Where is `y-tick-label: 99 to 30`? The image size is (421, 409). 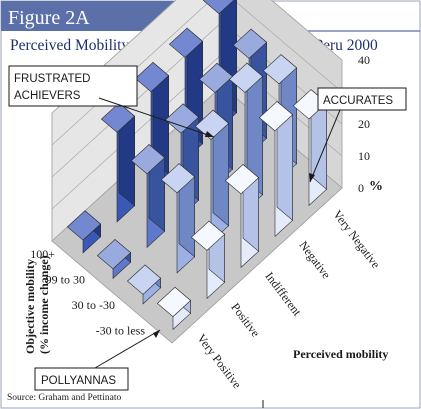
y-tick-label: 99 to 30 is located at coordinates (65, 279).